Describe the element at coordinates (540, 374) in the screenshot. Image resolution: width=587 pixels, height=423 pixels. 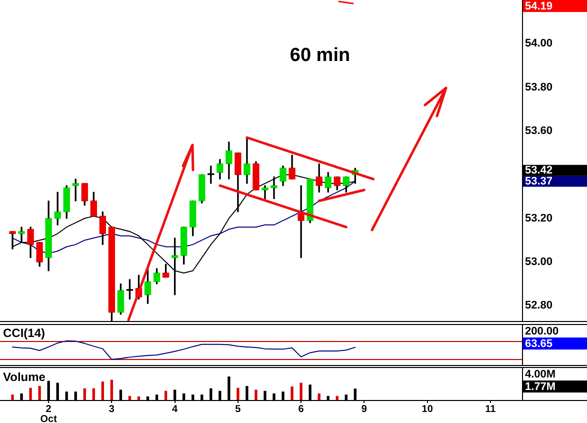
I see `text: 4.00M` at that location.